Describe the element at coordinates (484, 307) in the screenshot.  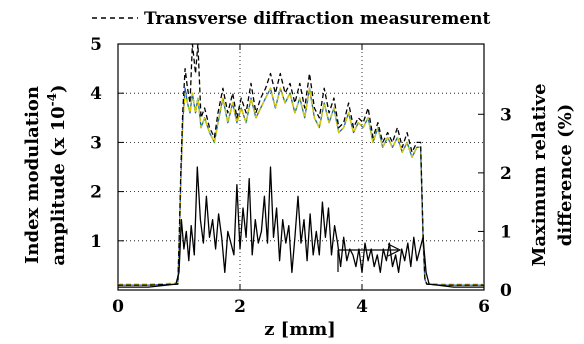
I see `x-tick-label: 6` at that location.